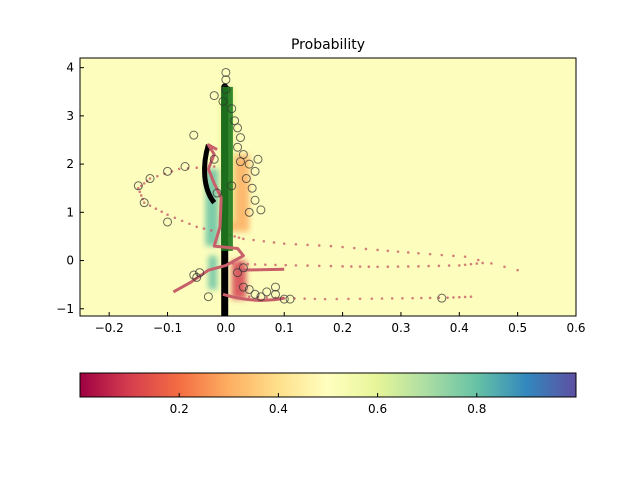 This screenshot has width=640, height=480. What do you see at coordinates (284, 328) in the screenshot?
I see `x-tick-label: 0.1` at bounding box center [284, 328].